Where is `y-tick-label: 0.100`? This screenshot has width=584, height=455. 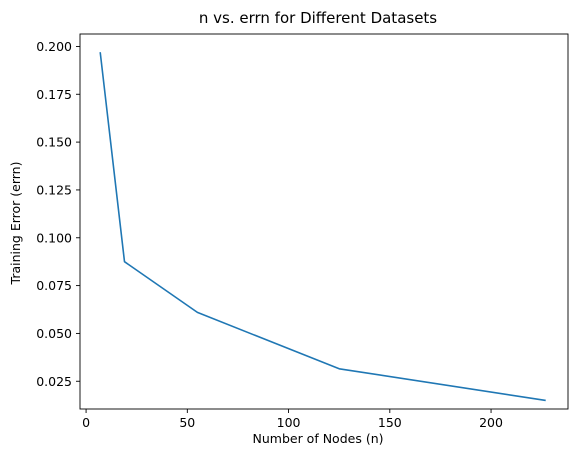 y-tick-label: 0.100 is located at coordinates (54, 237).